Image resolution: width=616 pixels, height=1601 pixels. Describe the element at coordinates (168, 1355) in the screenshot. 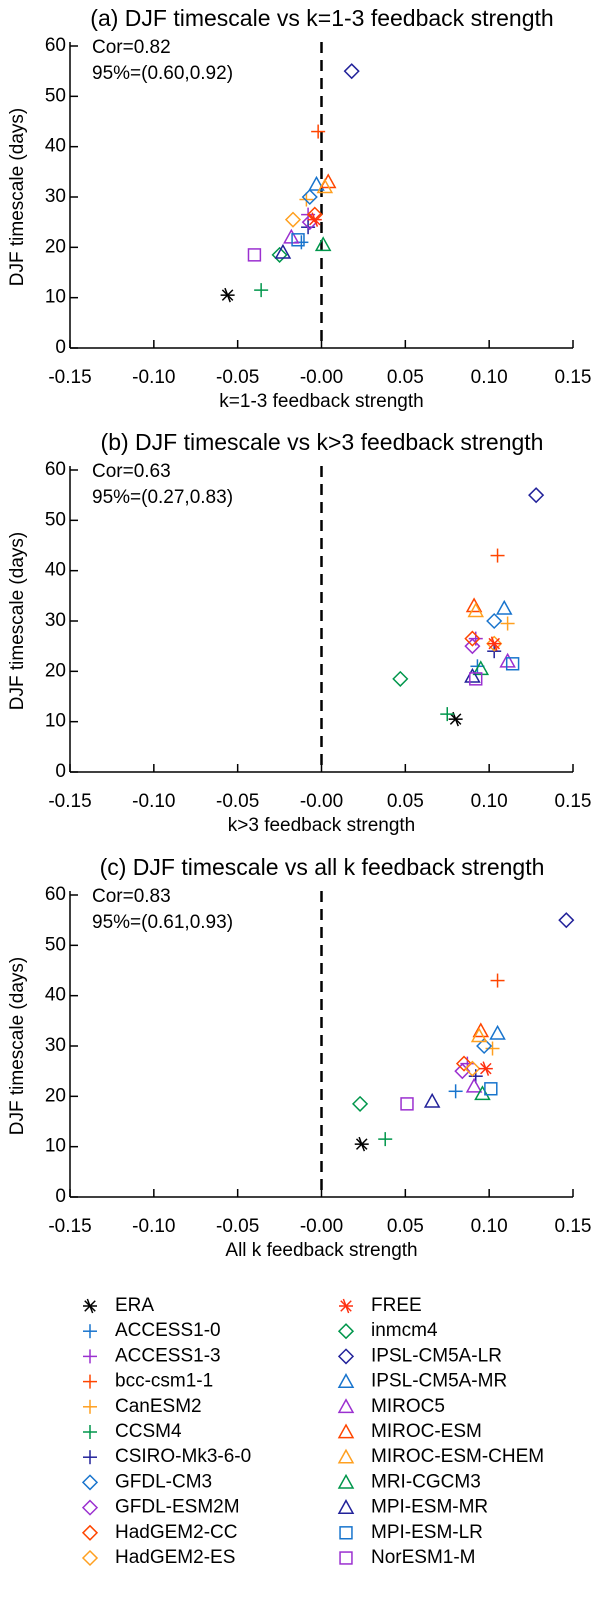

I see `legend-label: ACCESS1-3` at that location.